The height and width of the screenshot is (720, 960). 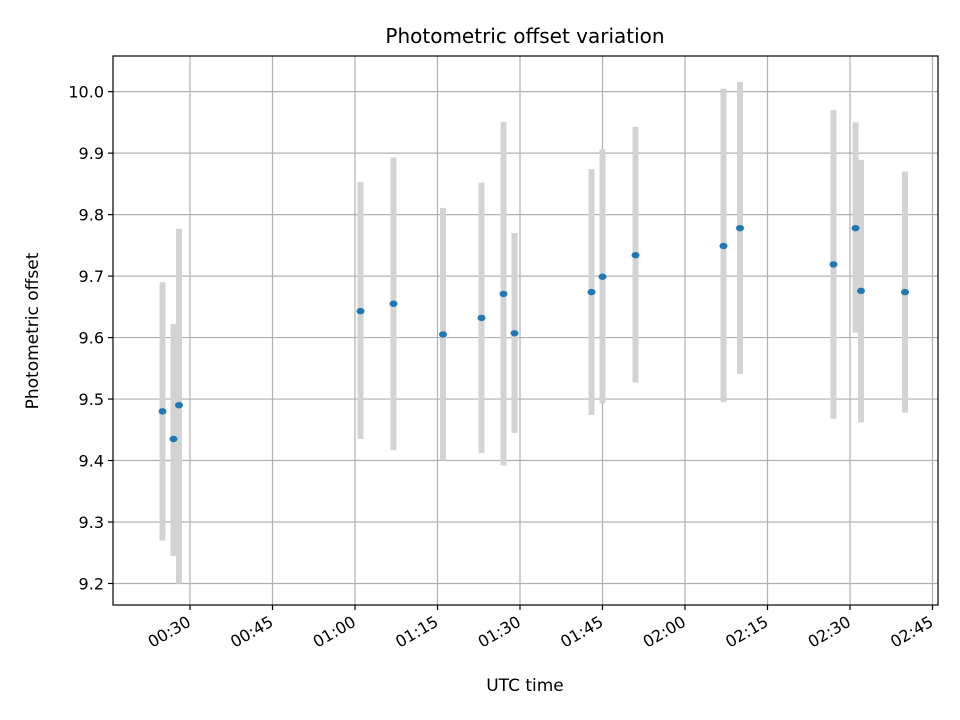 I want to click on y-tick-label: 9.8, so click(x=91, y=215).